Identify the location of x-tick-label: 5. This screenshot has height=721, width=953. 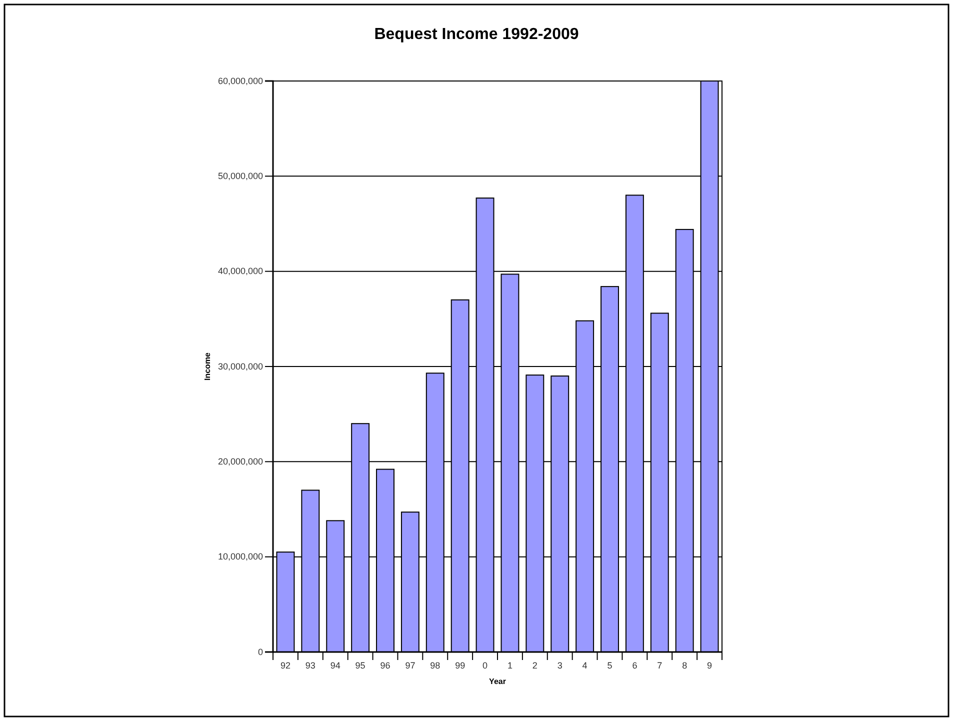
(609, 665).